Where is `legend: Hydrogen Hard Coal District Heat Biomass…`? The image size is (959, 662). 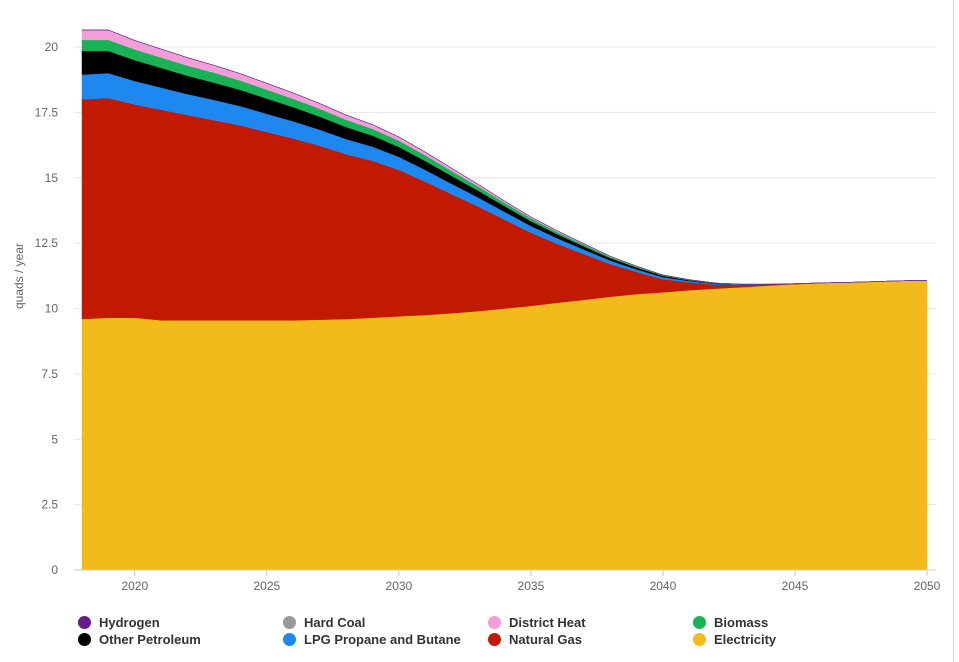 legend: Hydrogen Hard Coal District Heat Biomass… is located at coordinates (508, 631).